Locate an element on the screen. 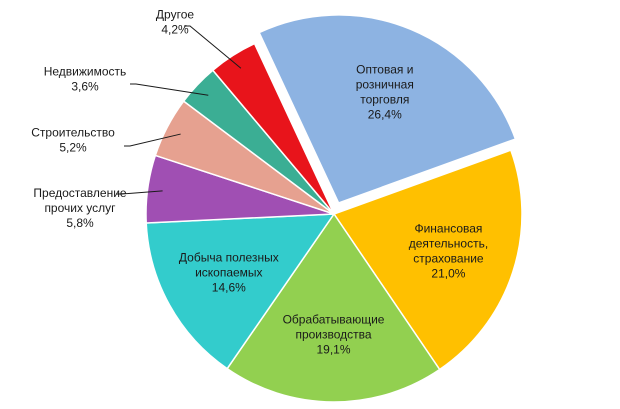 The image size is (620, 409). slice-name-label: Оптовая и is located at coordinates (384, 69).